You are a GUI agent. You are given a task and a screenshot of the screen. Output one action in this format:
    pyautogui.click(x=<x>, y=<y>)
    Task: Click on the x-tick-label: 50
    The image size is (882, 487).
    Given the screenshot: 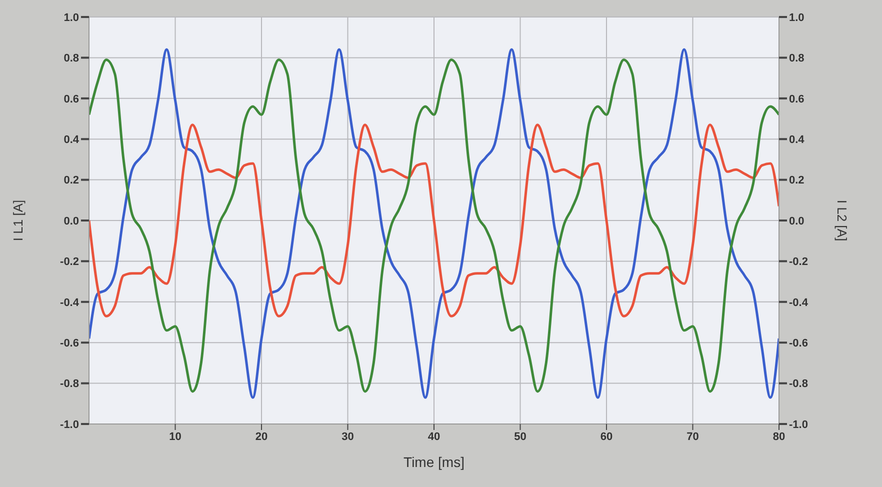 What is the action you would take?
    pyautogui.click(x=520, y=436)
    